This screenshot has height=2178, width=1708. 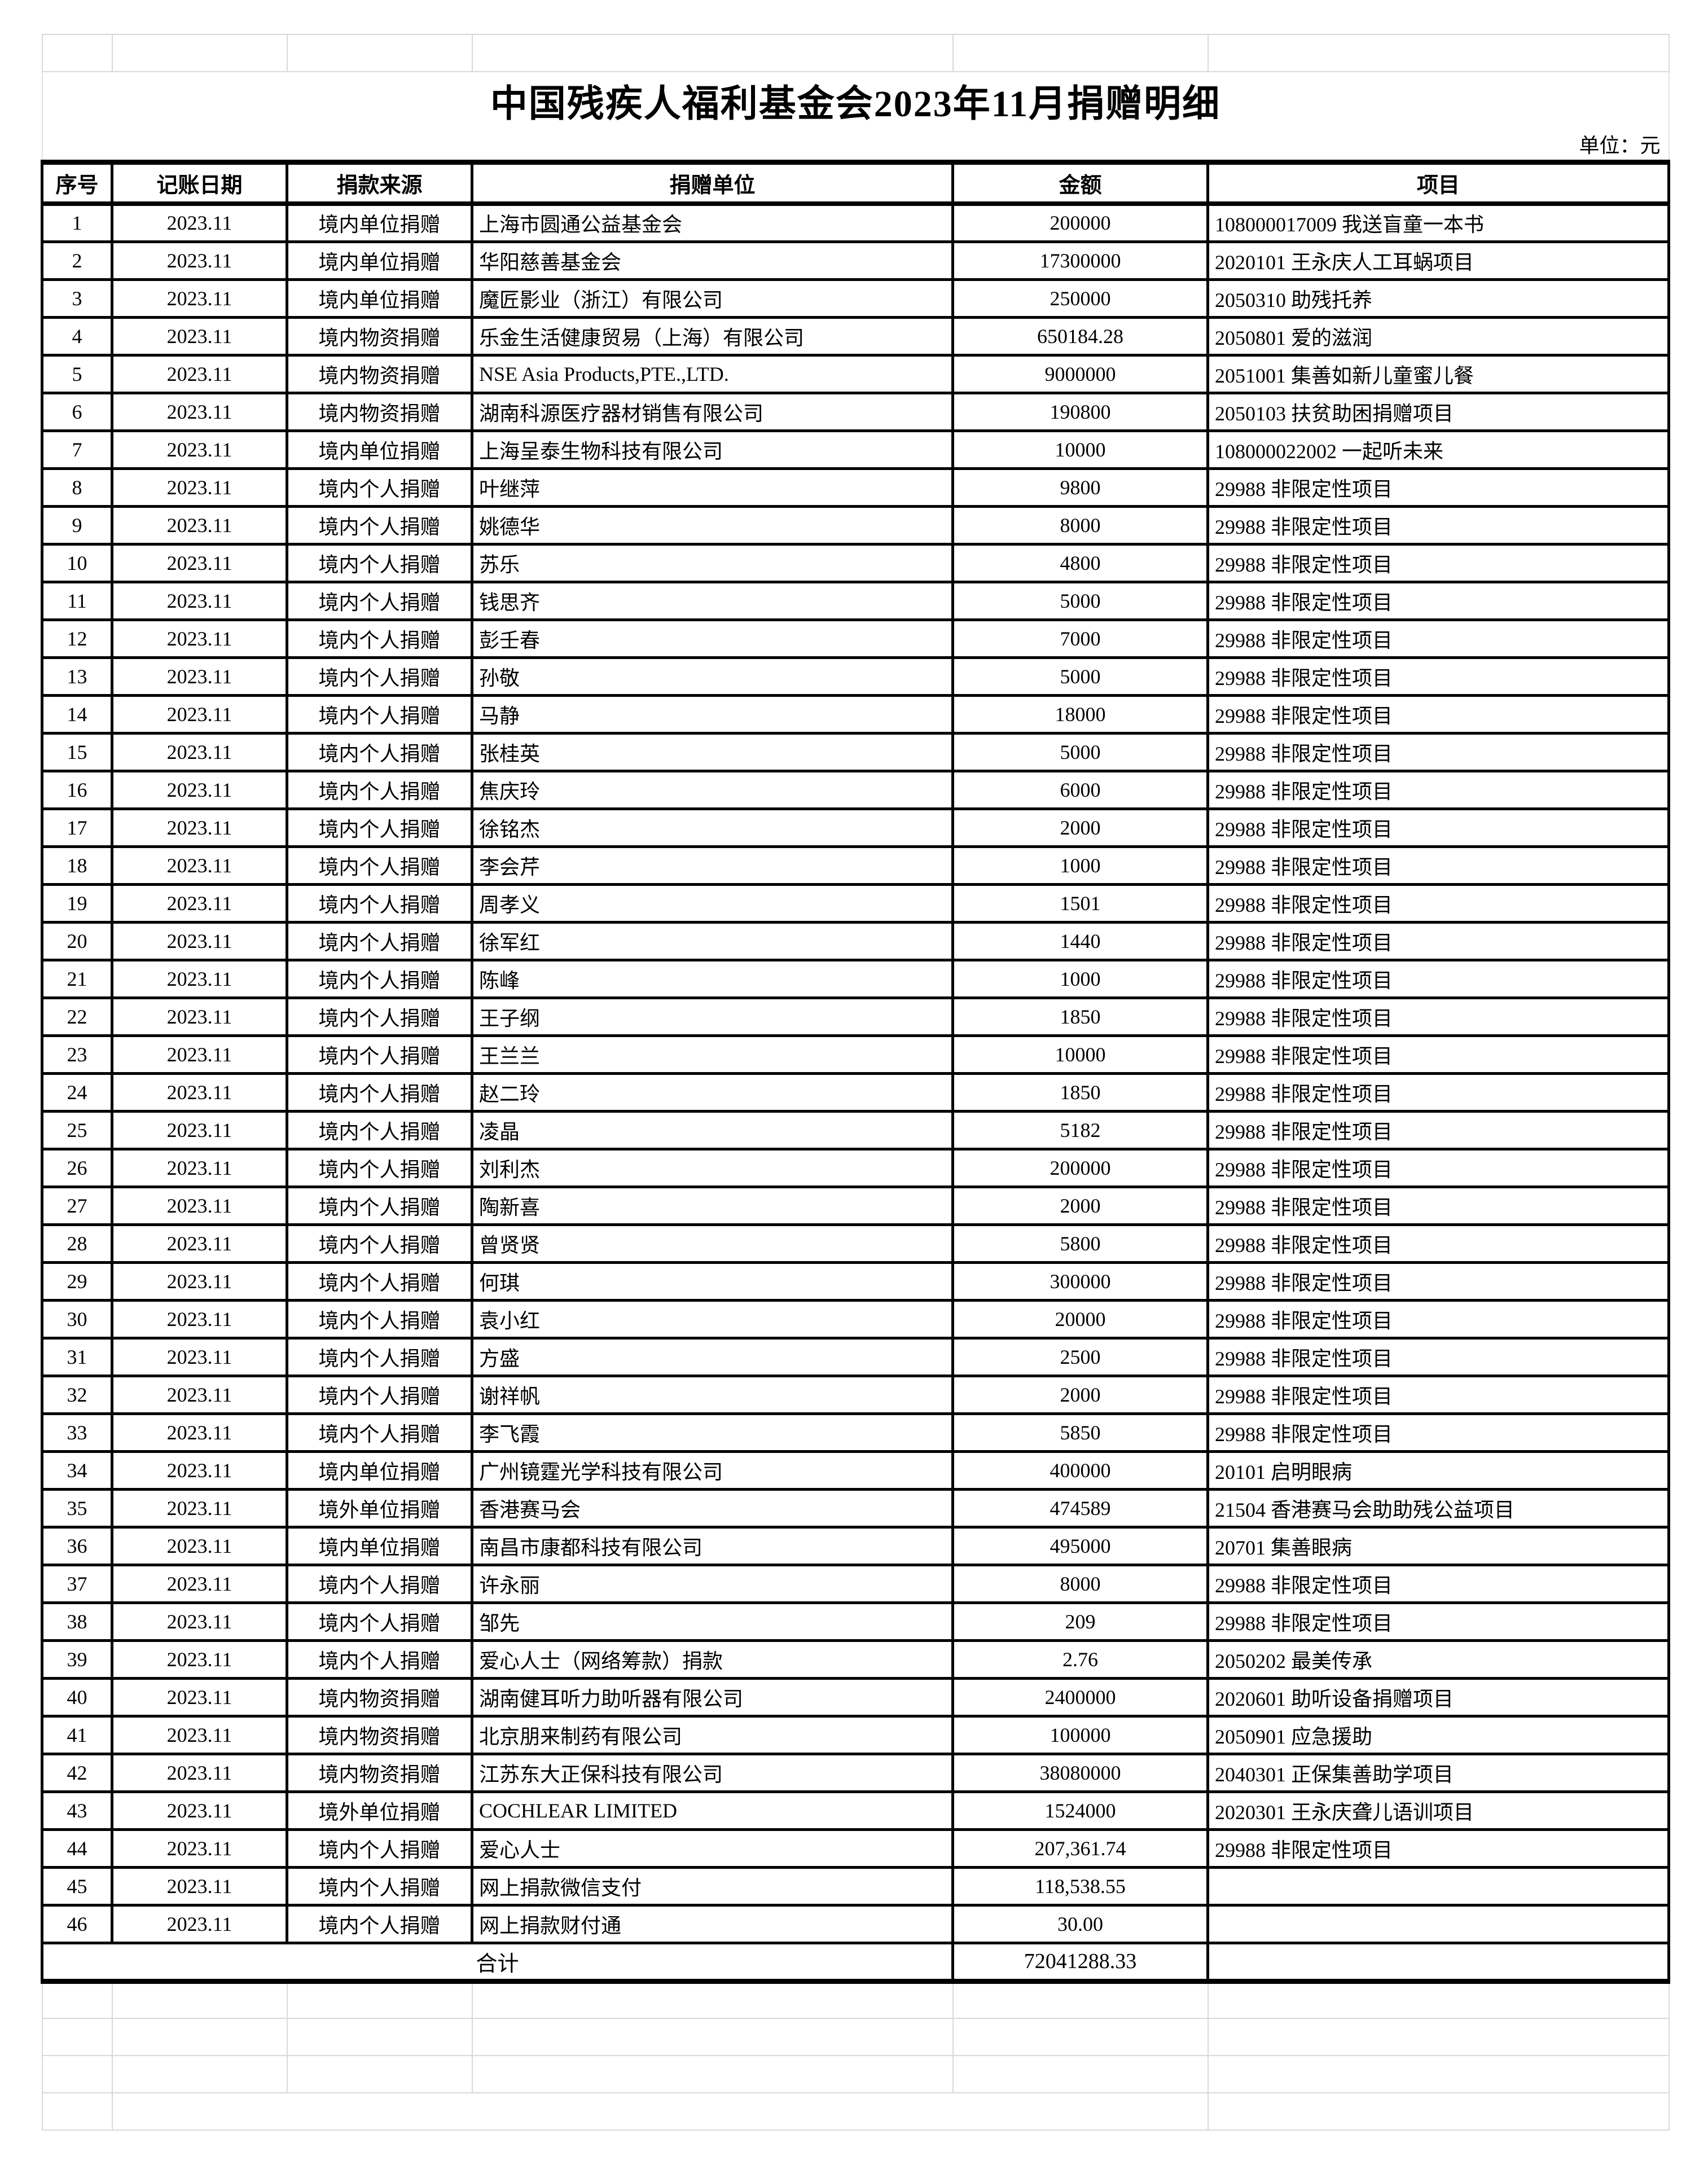 I want to click on row-amount: 1440, so click(x=1080, y=941).